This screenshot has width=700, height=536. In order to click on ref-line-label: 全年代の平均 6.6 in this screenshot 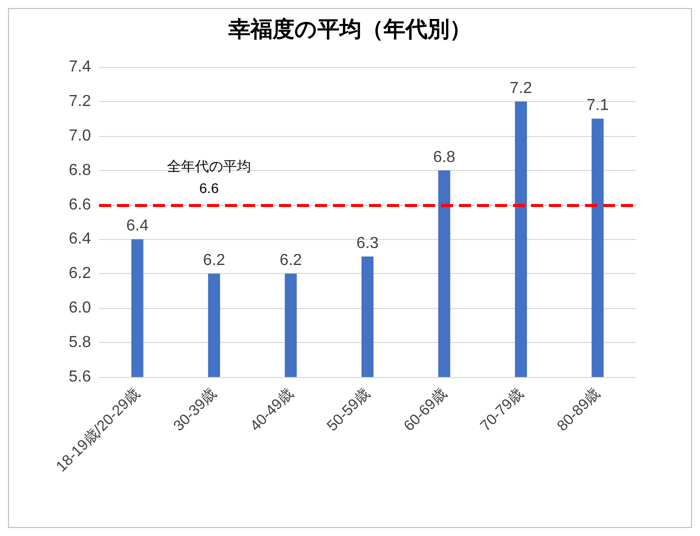, I will do `click(209, 177)`.